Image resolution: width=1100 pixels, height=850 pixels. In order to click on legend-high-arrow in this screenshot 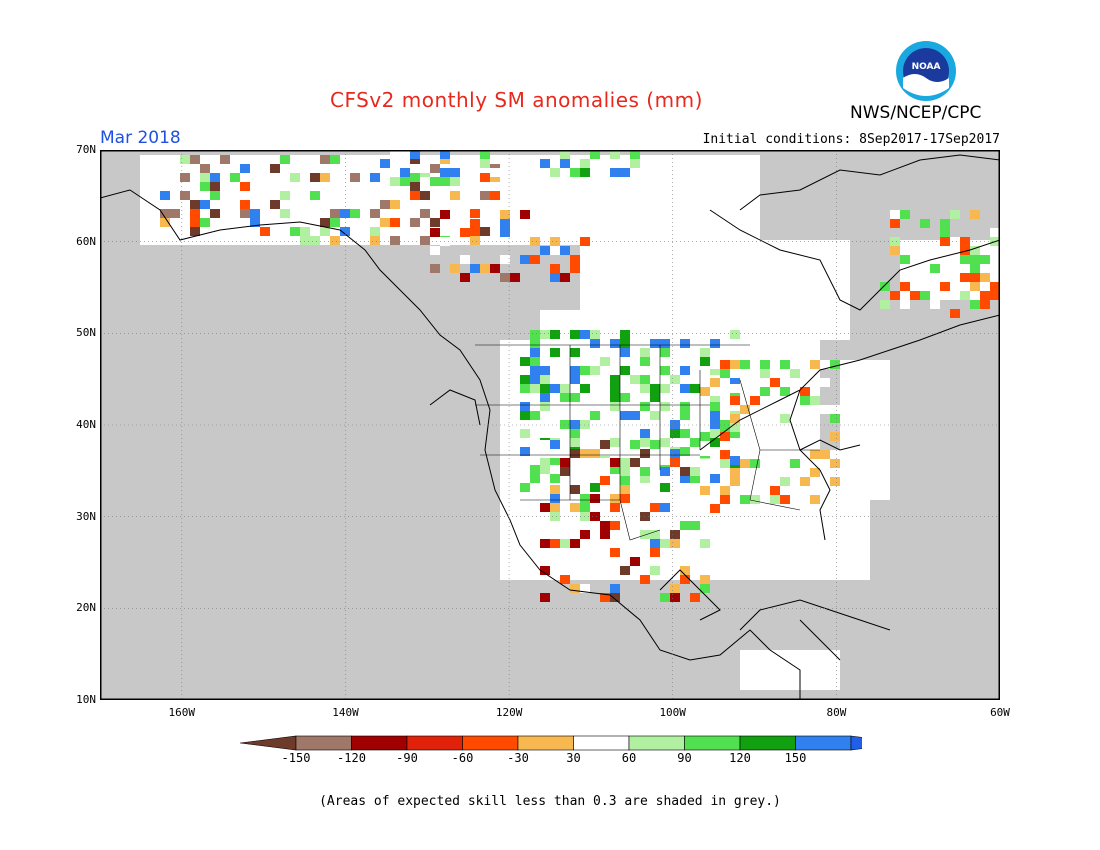, I will do `click(856, 743)`.